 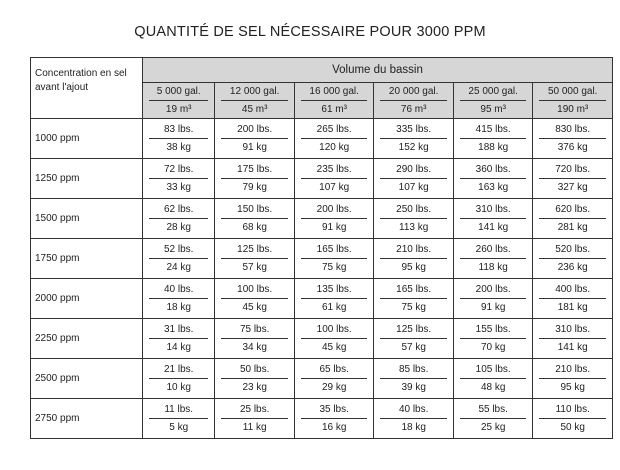 What do you see at coordinates (254, 109) in the screenshot?
I see `cubic-meters: 45 m³` at bounding box center [254, 109].